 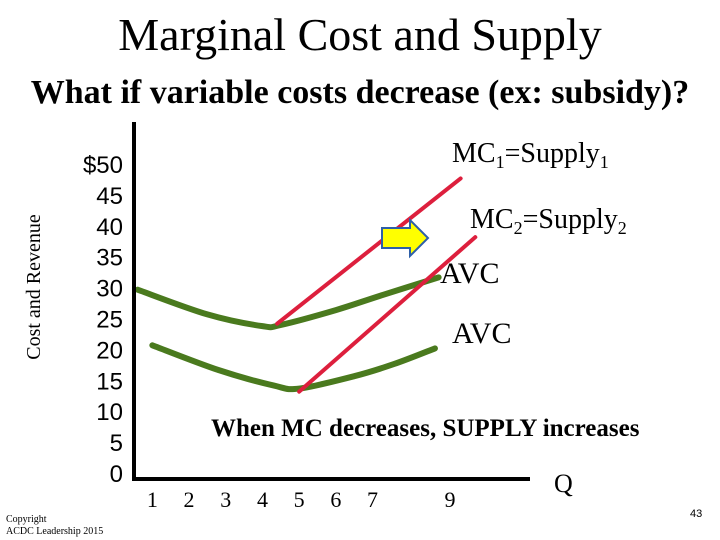 I want to click on y-tick-label: 25, so click(x=109, y=320).